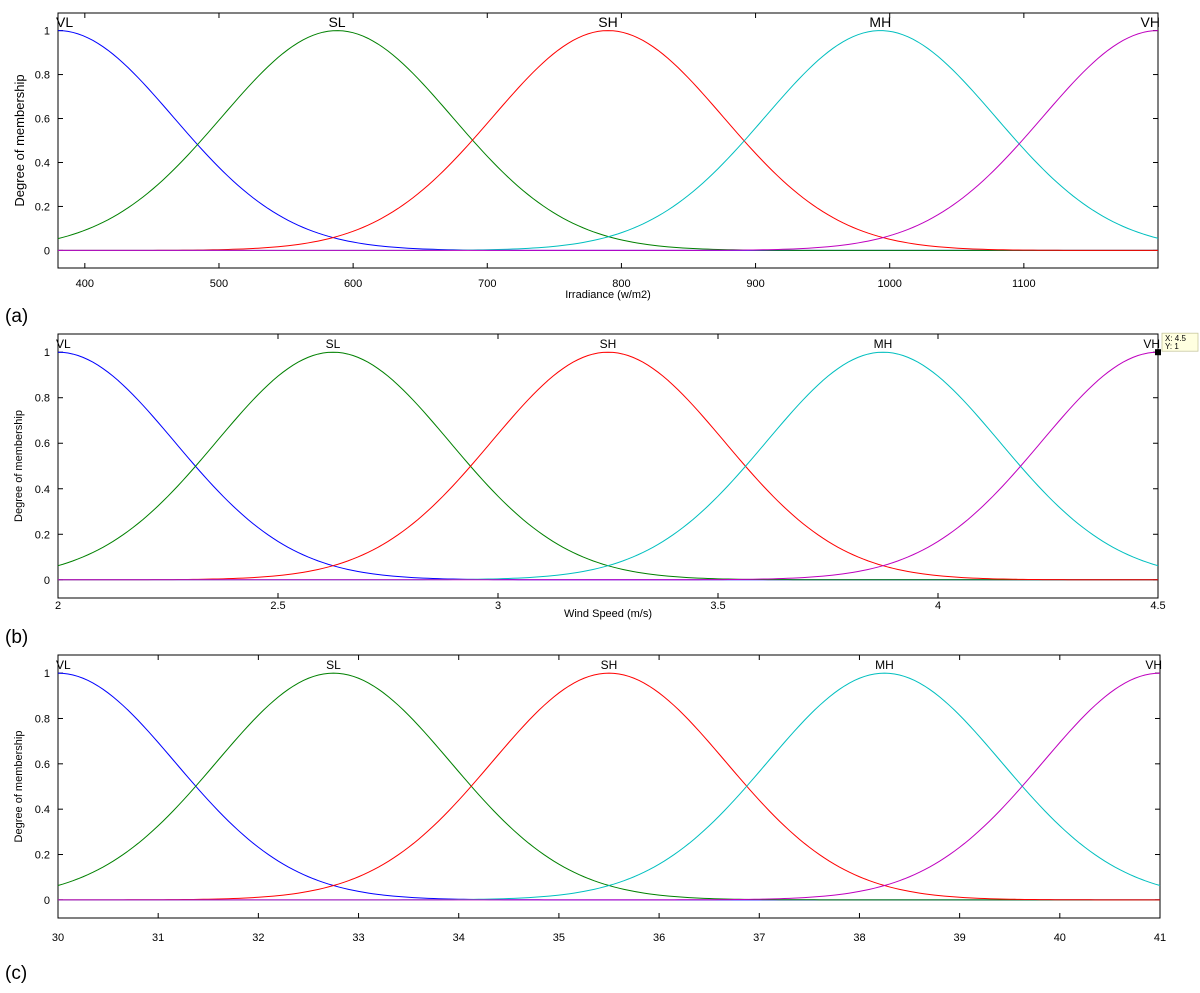 This screenshot has width=1200, height=993. I want to click on x-tick-label: 36, so click(659, 938).